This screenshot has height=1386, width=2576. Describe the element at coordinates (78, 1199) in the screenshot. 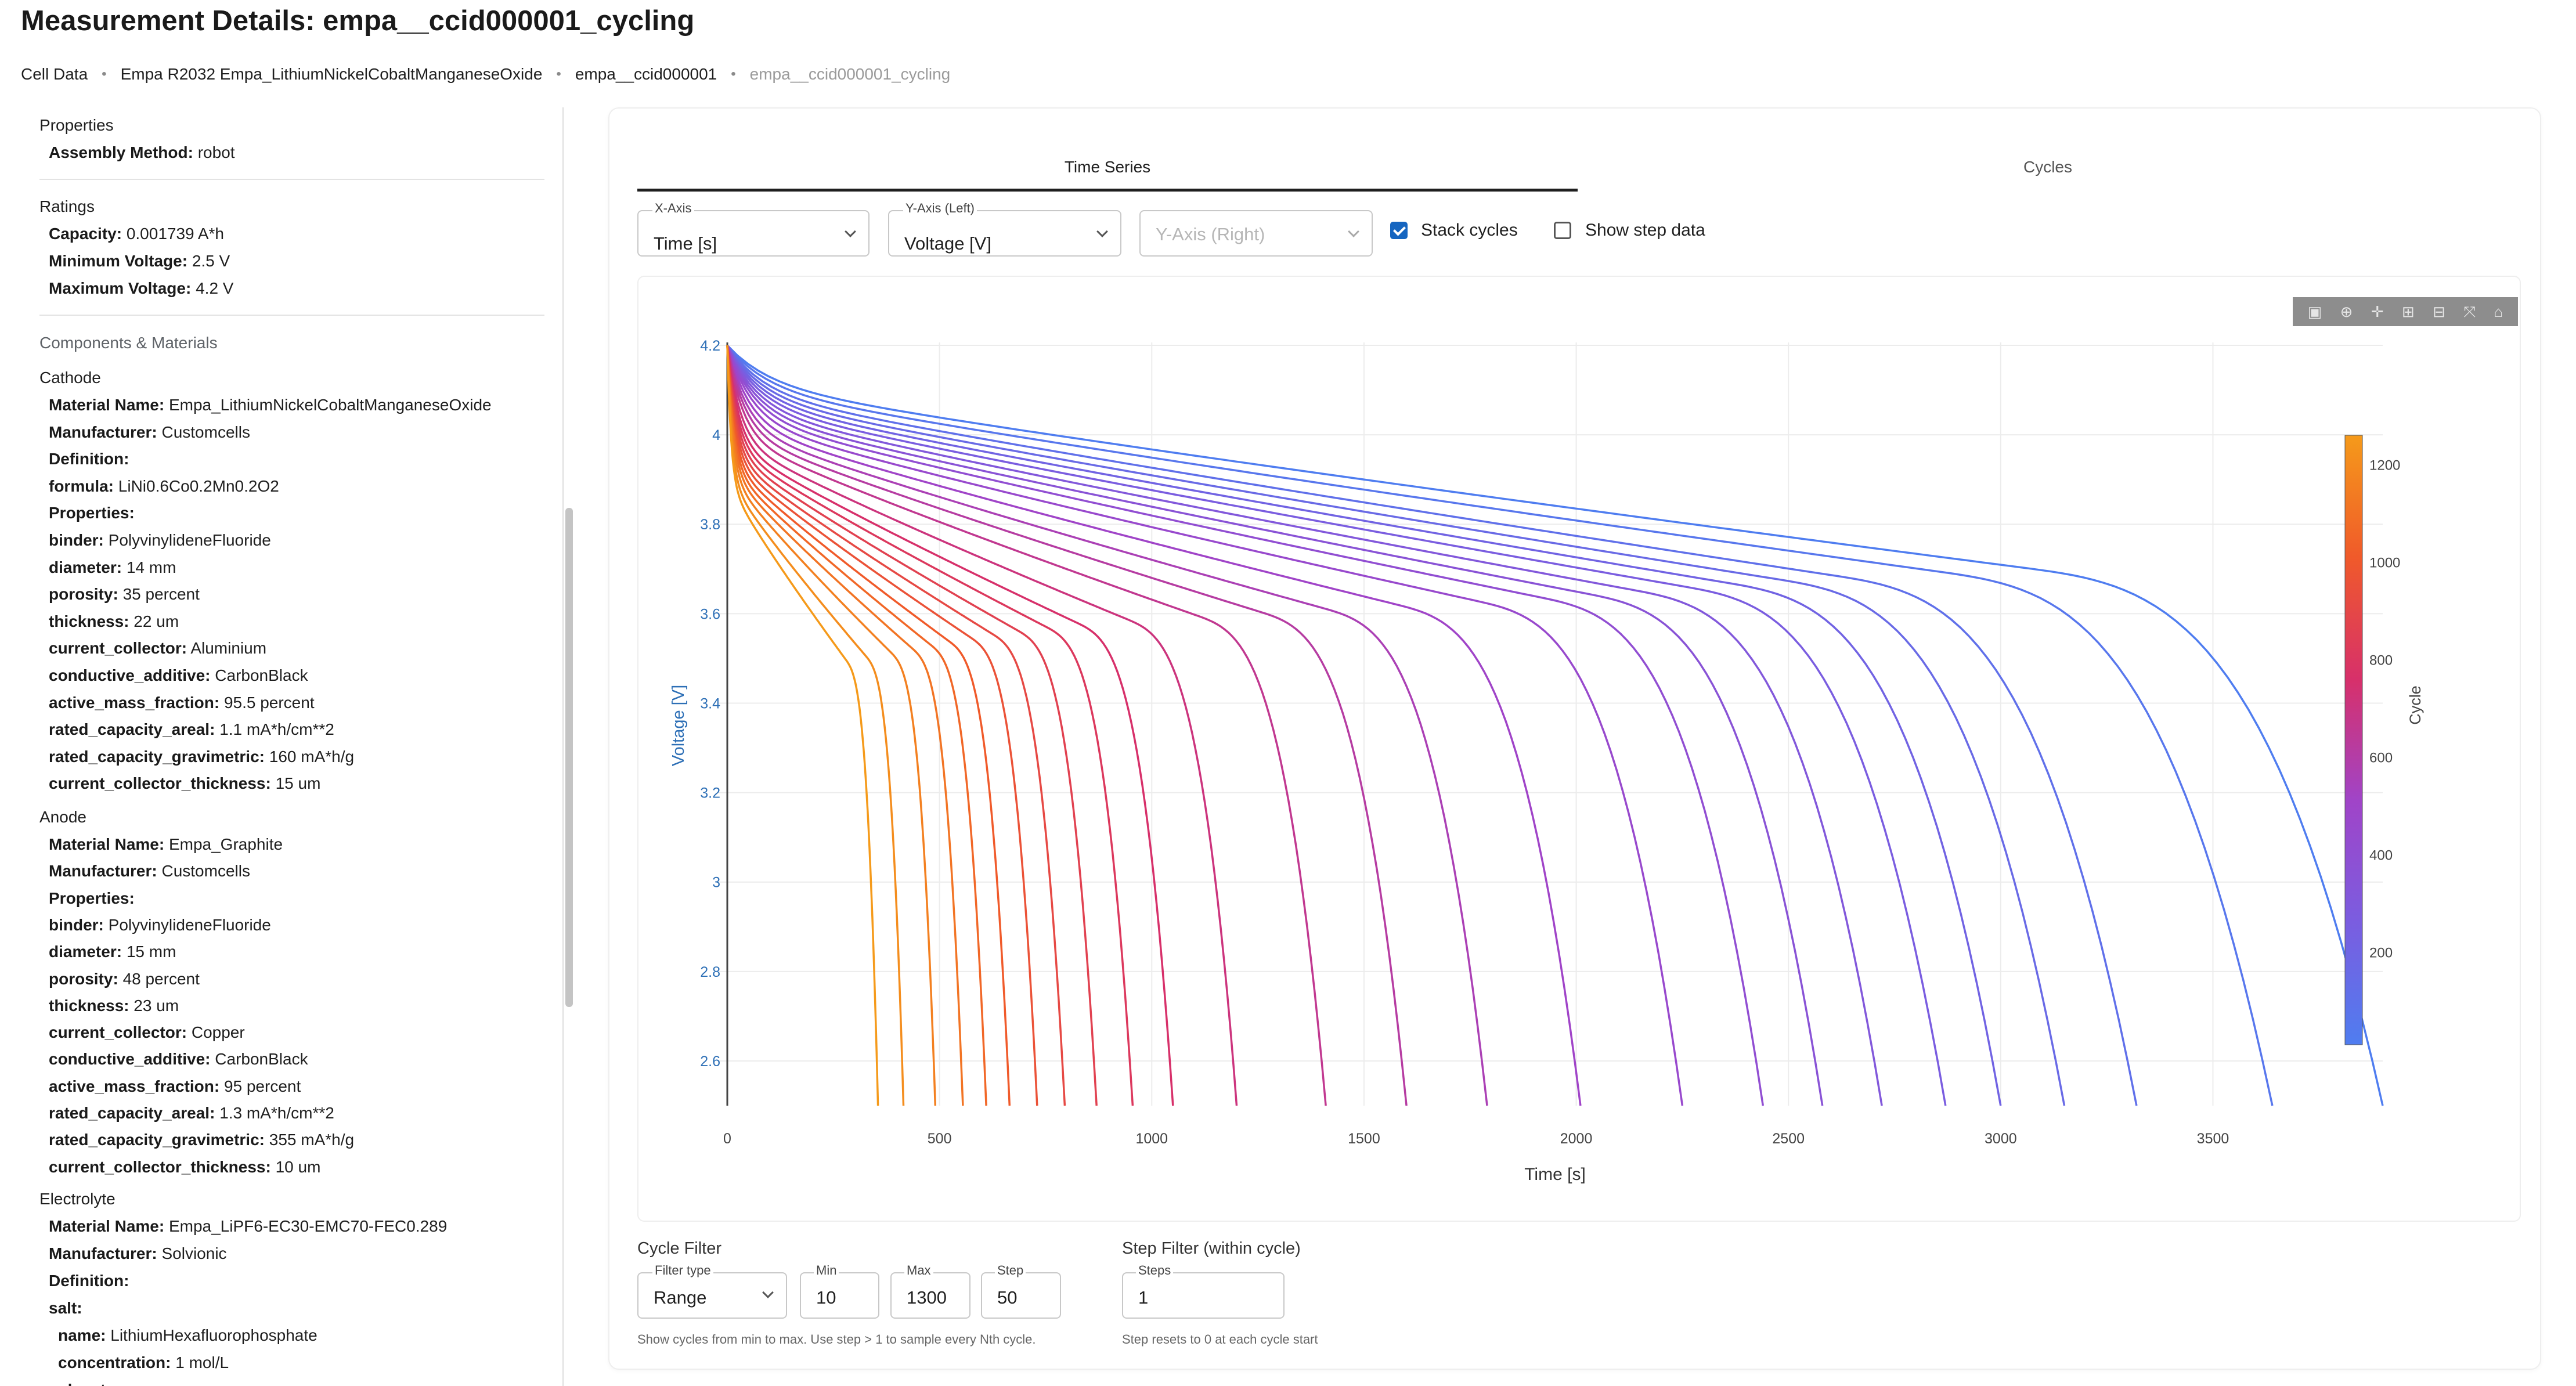

I see `electrolyte-title: Electrolyte` at that location.